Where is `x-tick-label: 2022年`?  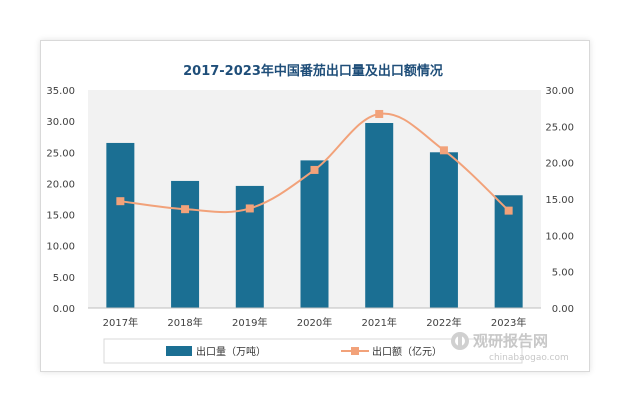
x-tick-label: 2022年 is located at coordinates (443, 322).